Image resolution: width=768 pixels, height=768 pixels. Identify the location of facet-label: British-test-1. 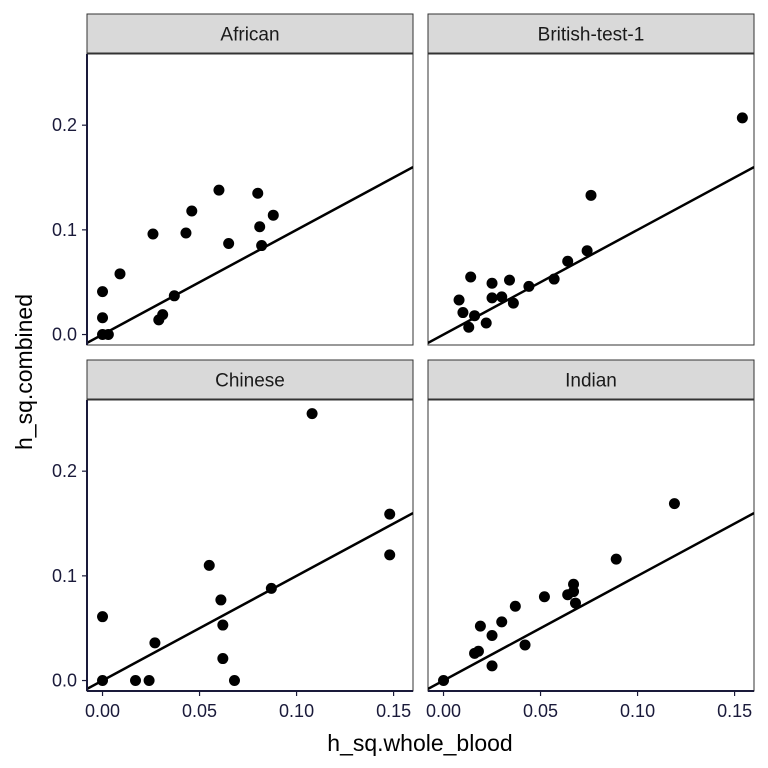
(591, 35).